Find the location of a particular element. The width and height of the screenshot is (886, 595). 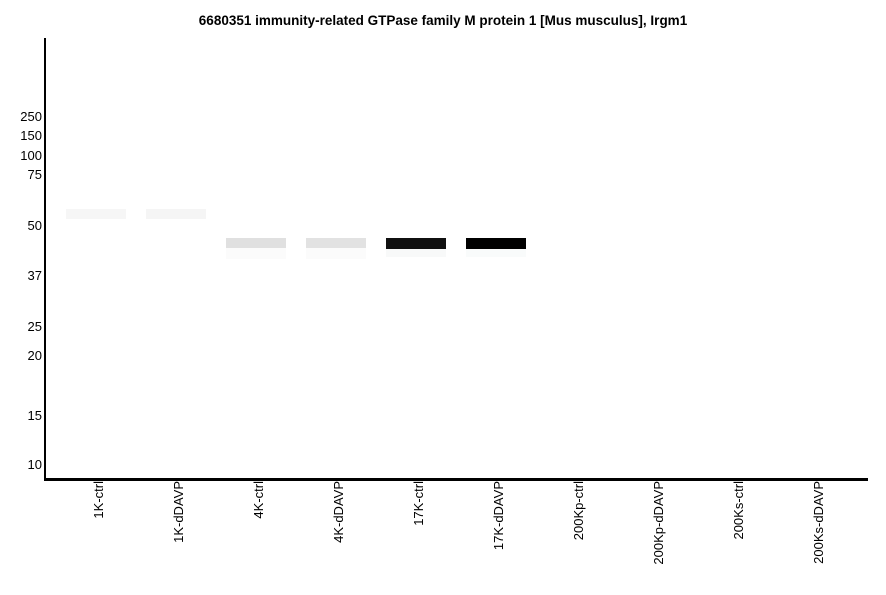

y-tick-label-37: 37 is located at coordinates (34, 275).